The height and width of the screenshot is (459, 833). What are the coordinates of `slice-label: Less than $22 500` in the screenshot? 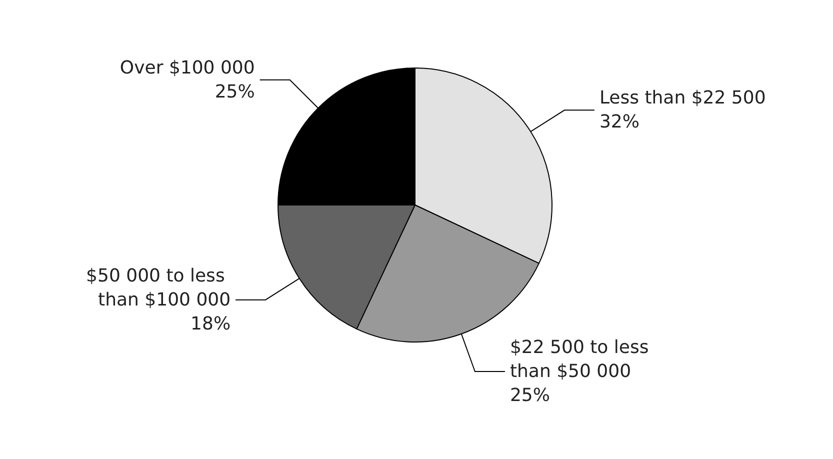 It's located at (682, 98).